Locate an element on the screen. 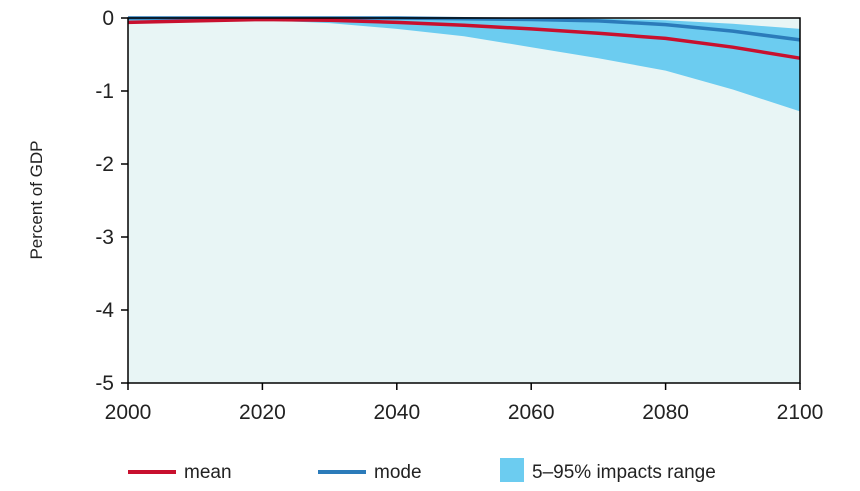 Image resolution: width=860 pixels, height=491 pixels. y-tick-label: 0 is located at coordinates (108, 18).